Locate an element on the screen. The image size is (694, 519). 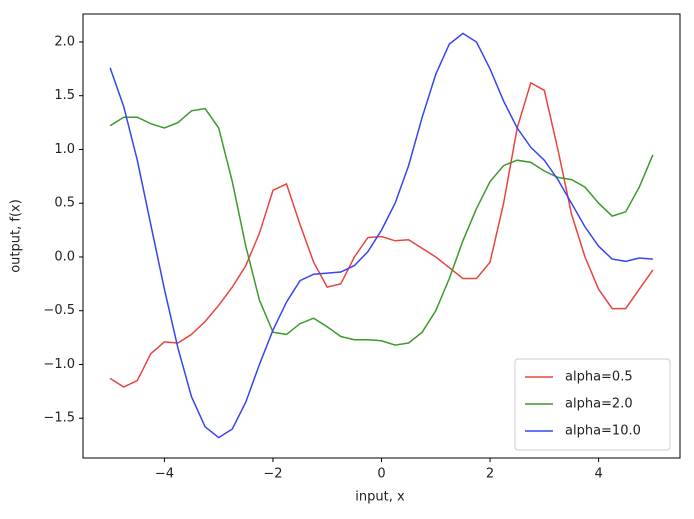
y-tick-label: 0.0 is located at coordinates (64, 256).